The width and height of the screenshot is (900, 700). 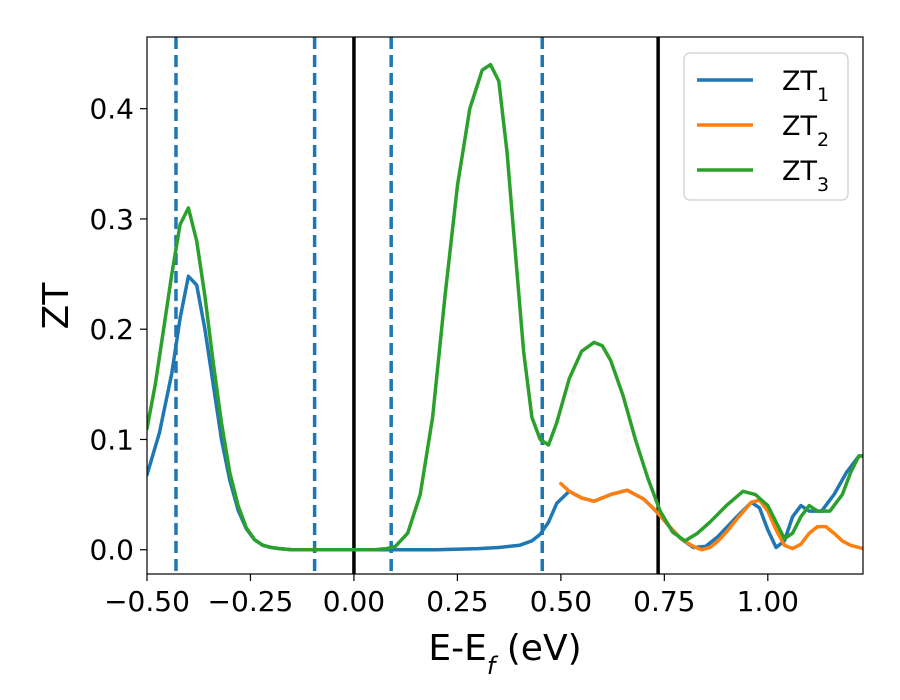 I want to click on x-tick-label: −0.25, so click(x=251, y=601).